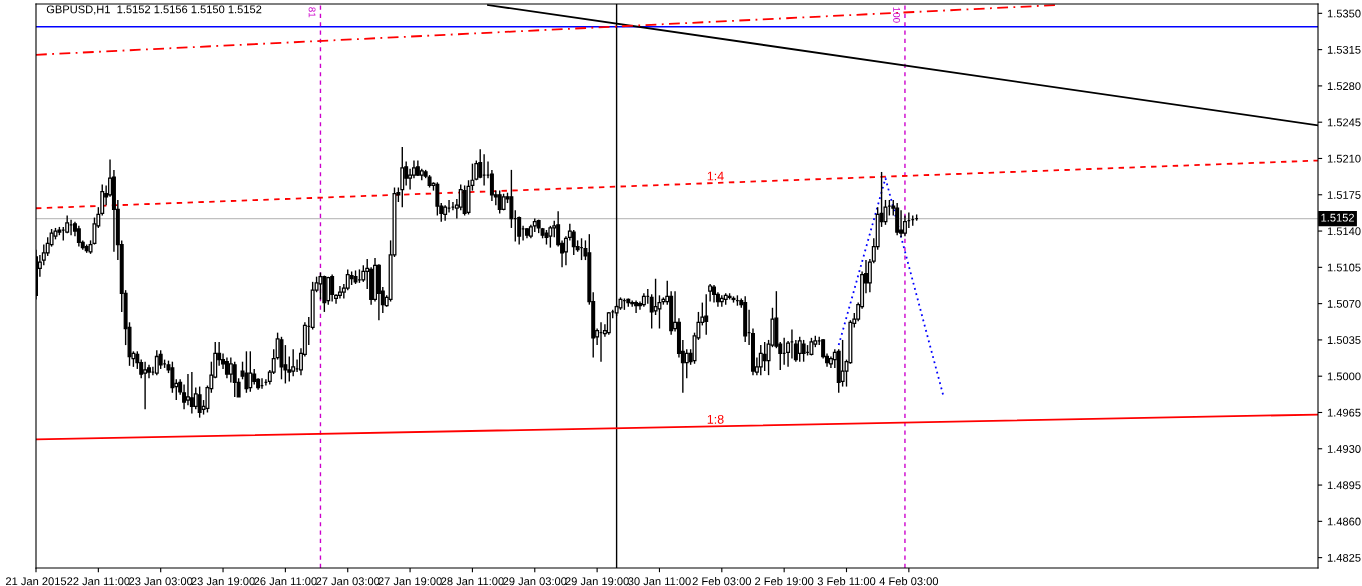 The image size is (1362, 586). I want to click on y-tick-label: 1.4965, so click(1344, 412).